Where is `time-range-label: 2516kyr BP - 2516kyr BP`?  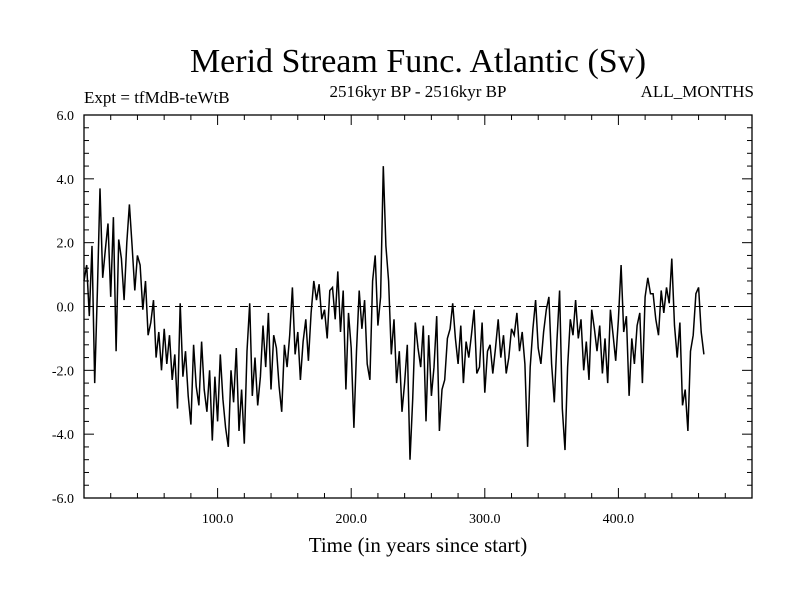 time-range-label: 2516kyr BP - 2516kyr BP is located at coordinates (418, 91).